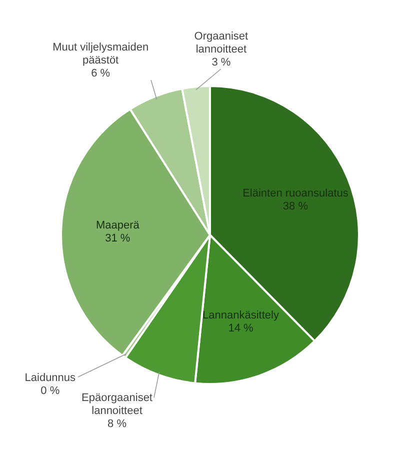 Image resolution: width=420 pixels, height=475 pixels. Describe the element at coordinates (221, 43) in the screenshot. I see `slice-label: Orgaaniset lannoitteet` at that location.